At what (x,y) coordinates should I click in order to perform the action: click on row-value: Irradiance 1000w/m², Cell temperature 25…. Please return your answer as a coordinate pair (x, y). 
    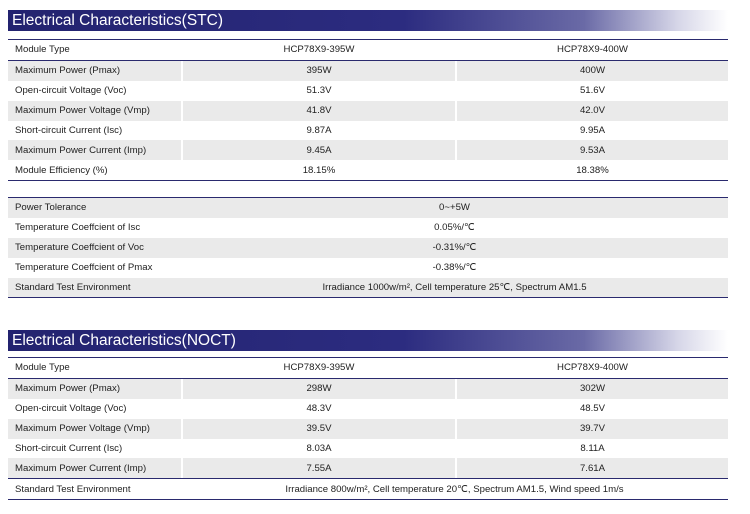
    Looking at the image, I should click on (454, 287).